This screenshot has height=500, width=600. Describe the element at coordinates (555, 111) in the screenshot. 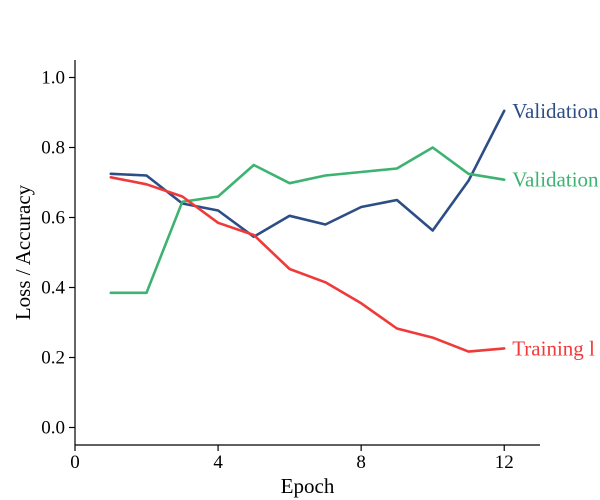

I see `series-label-1: Validation` at that location.